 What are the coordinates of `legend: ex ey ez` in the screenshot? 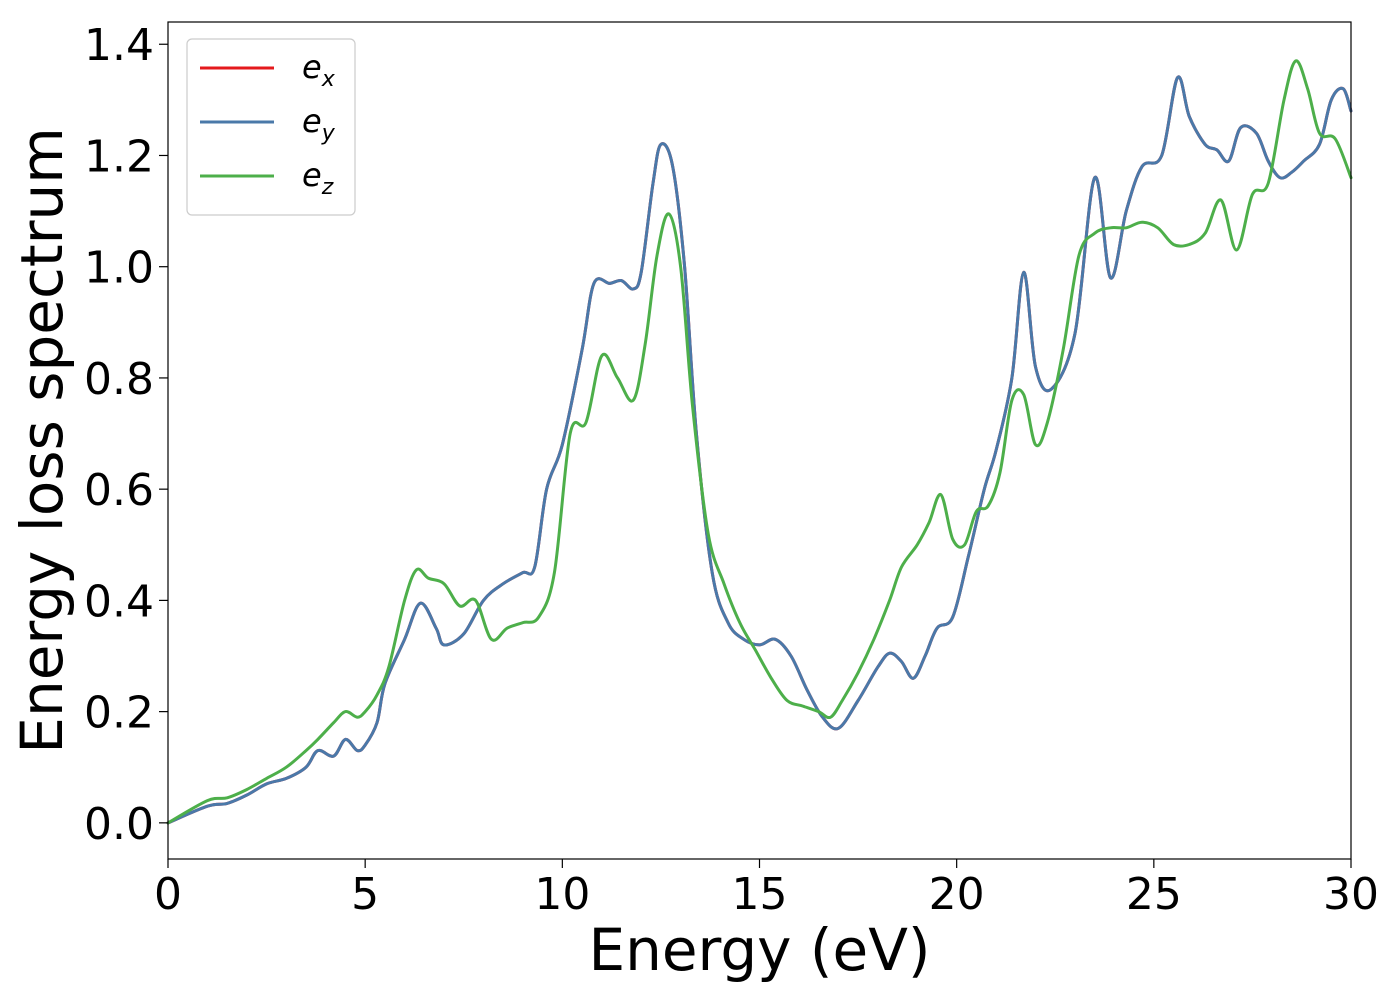 It's located at (271, 127).